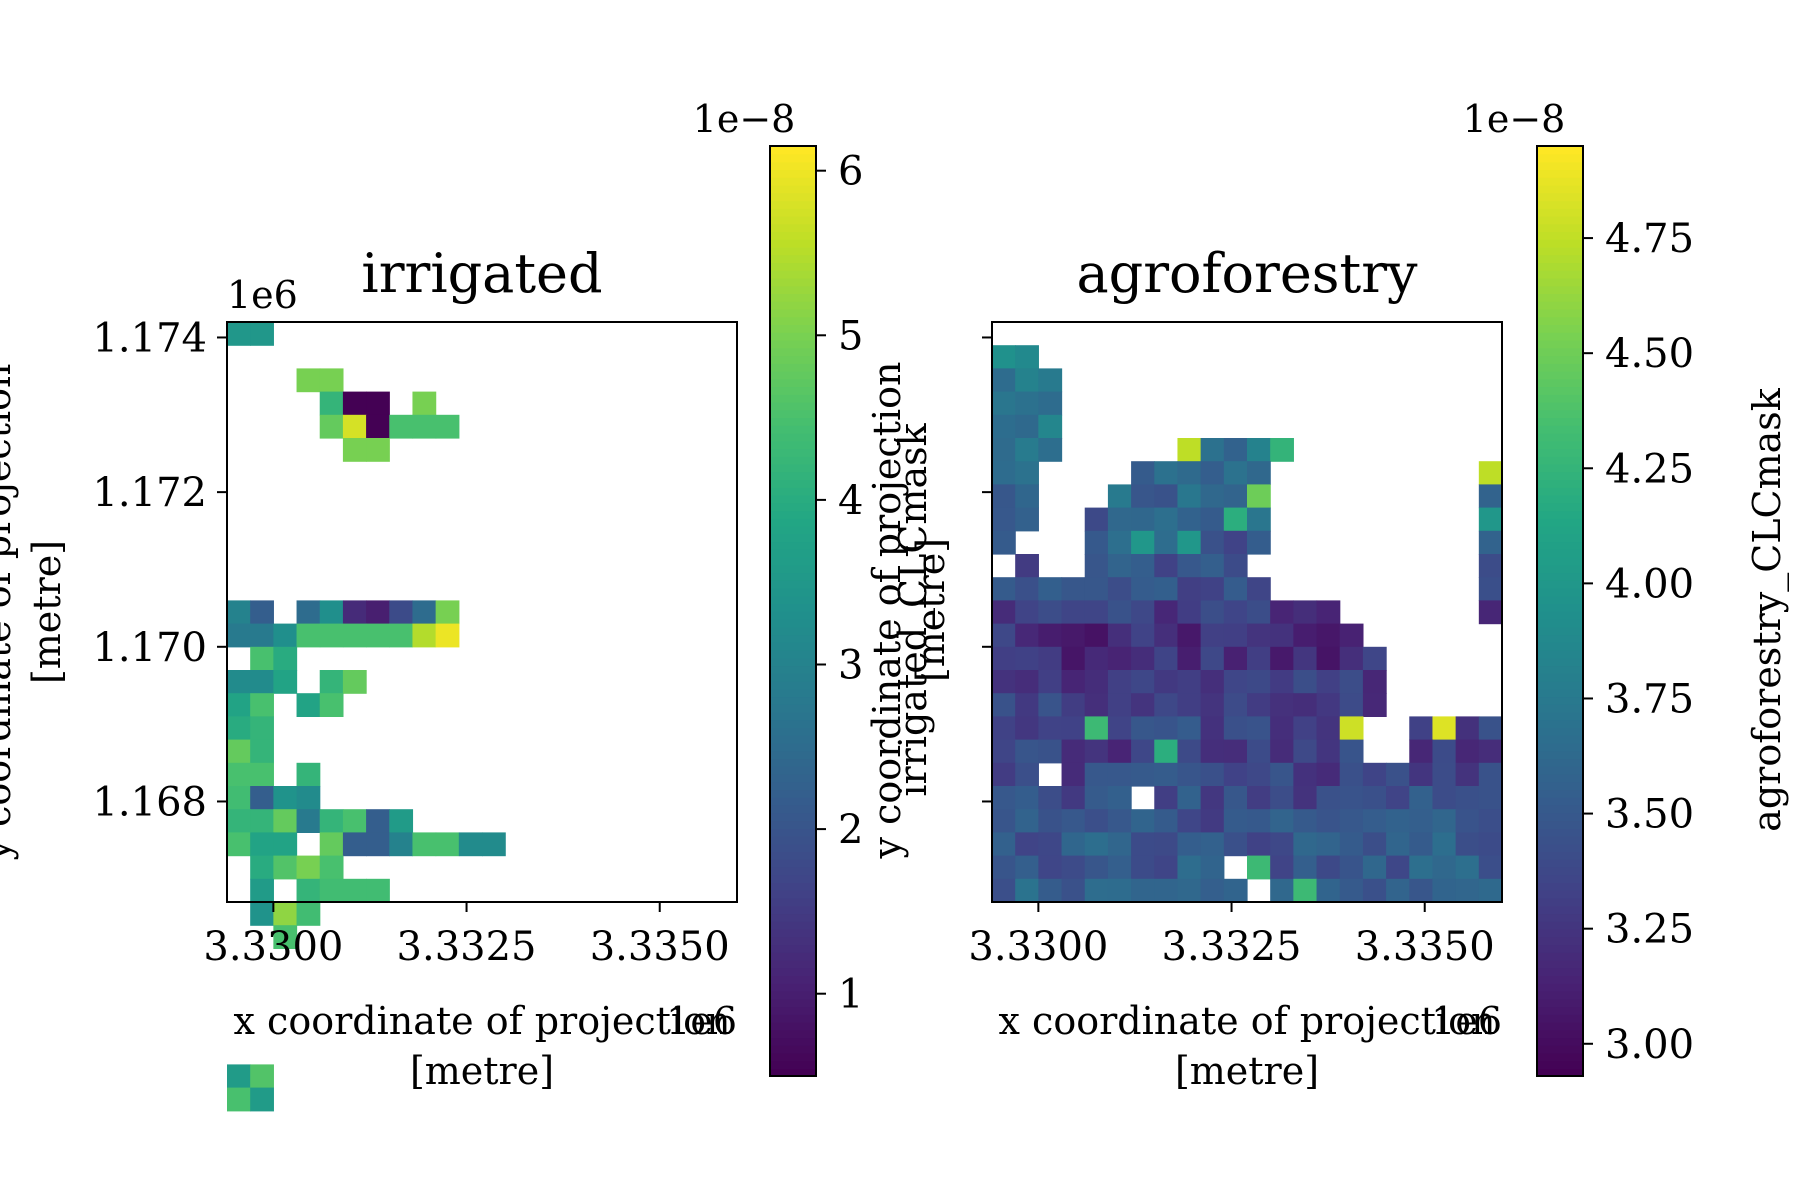 Image resolution: width=1800 pixels, height=1200 pixels. Describe the element at coordinates (887, 611) in the screenshot. I see `y-axis-label-overlay-line: y coordinate of projection` at that location.